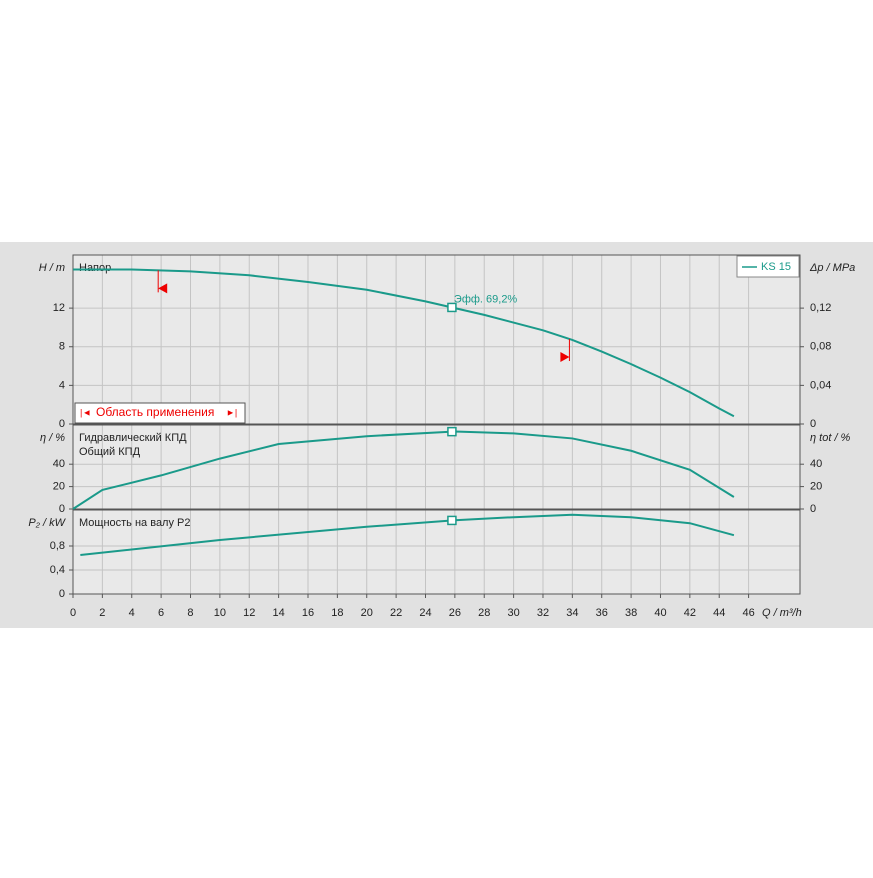 This screenshot has width=873, height=878. Describe the element at coordinates (59, 464) in the screenshot. I see `y-tick-label: 40` at that location.